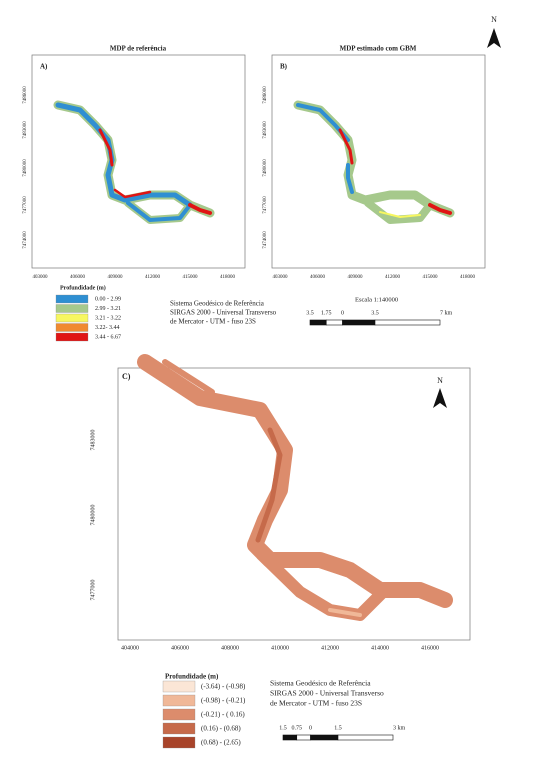 The image size is (536, 775). What do you see at coordinates (138, 49) in the screenshot?
I see `panel-title: MDP de referência` at bounding box center [138, 49].